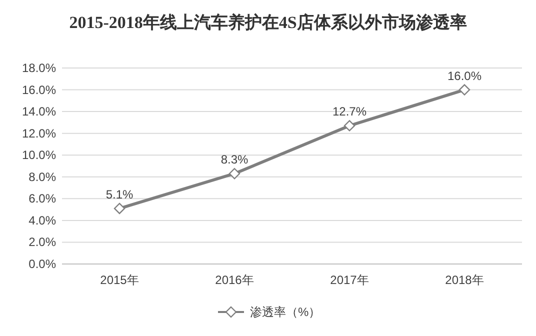  I want to click on chart-title: 2015-2018年线上汽车养护在4S店体系以外市场渗透率, so click(268, 22).